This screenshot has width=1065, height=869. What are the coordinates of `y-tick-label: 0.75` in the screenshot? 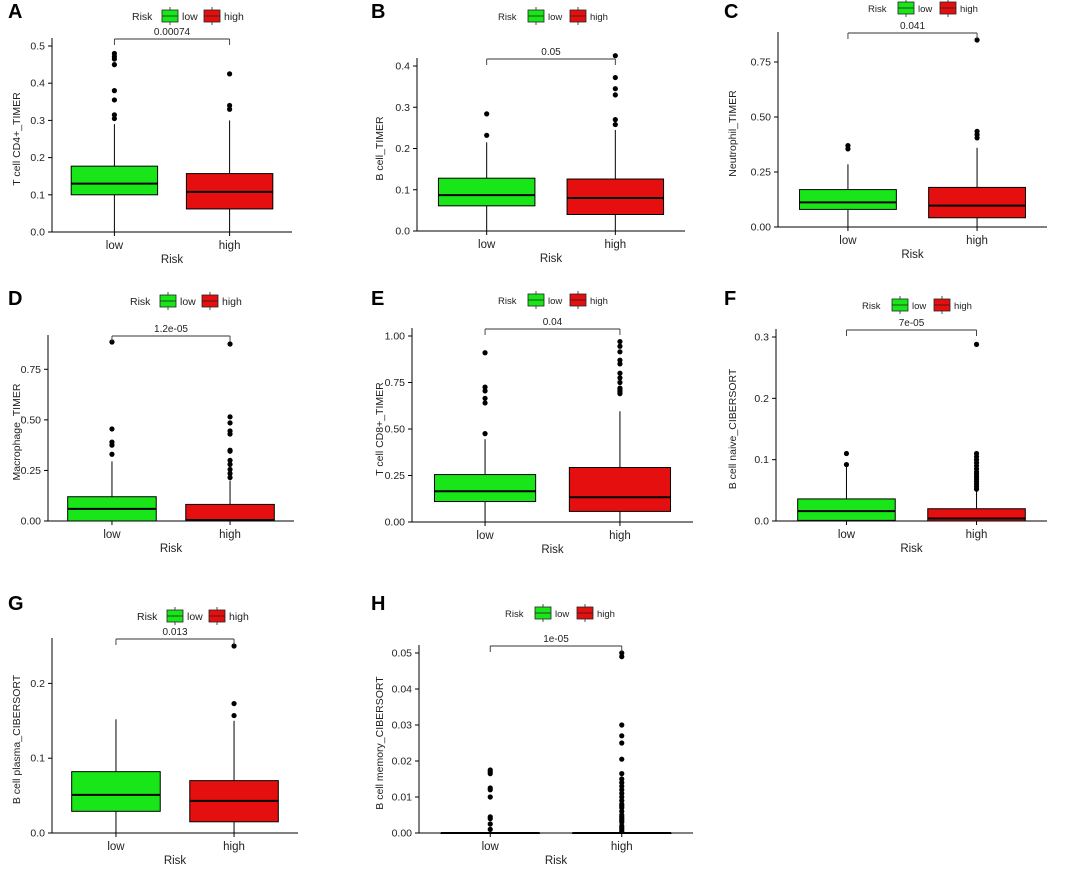 It's located at (31, 370).